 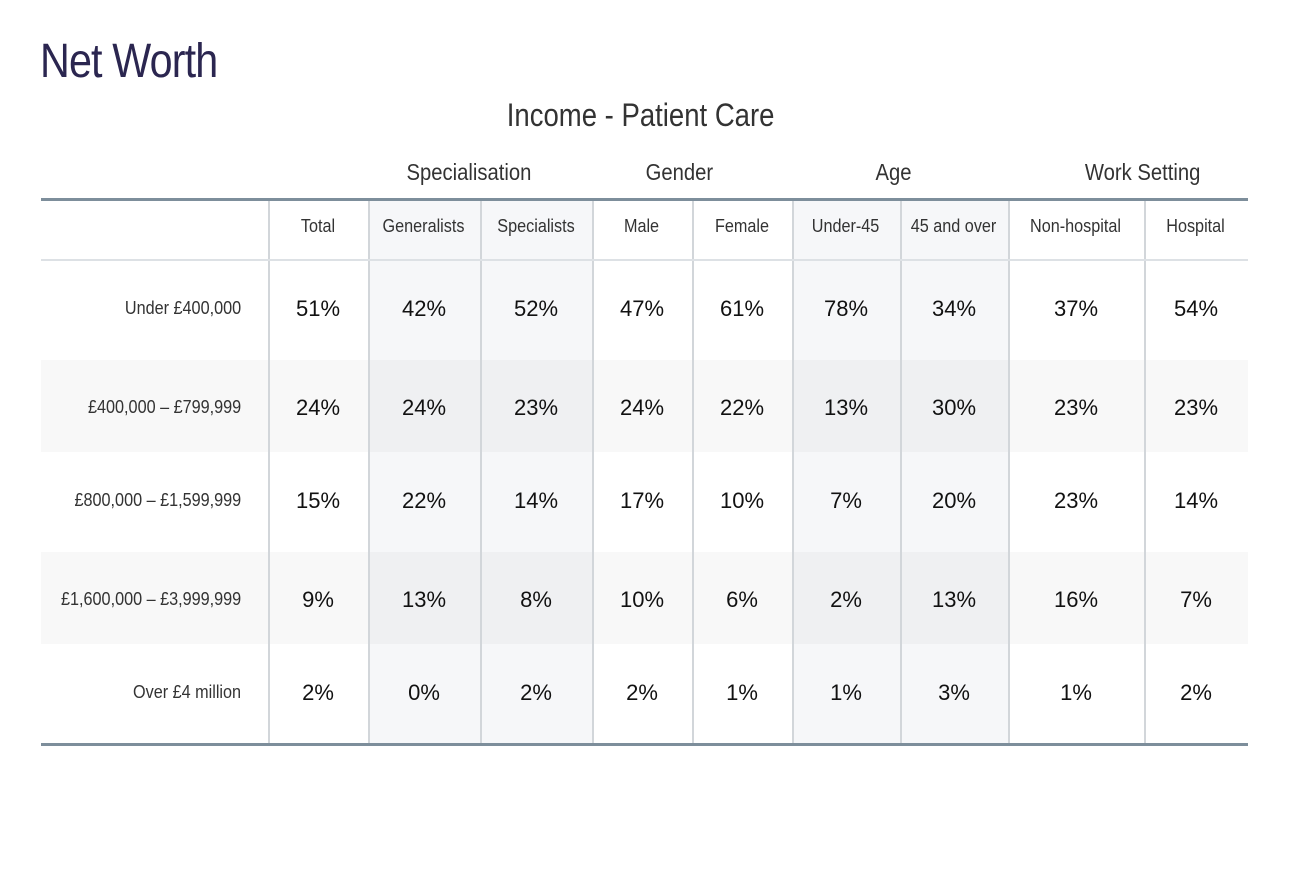 I want to click on table-cell: 61%, so click(x=742, y=308).